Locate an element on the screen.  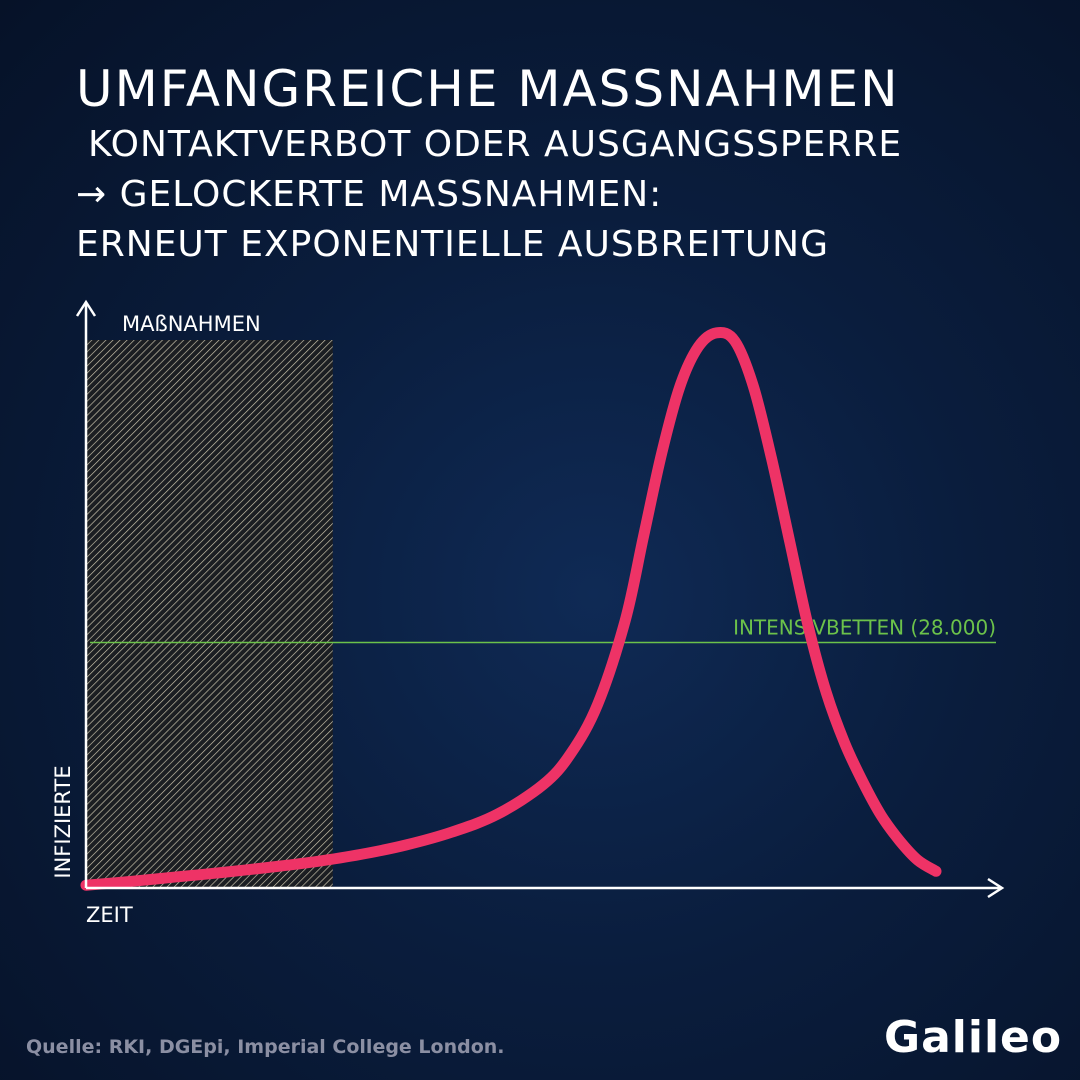
x-axis-arrow-icon is located at coordinates (996, 888).